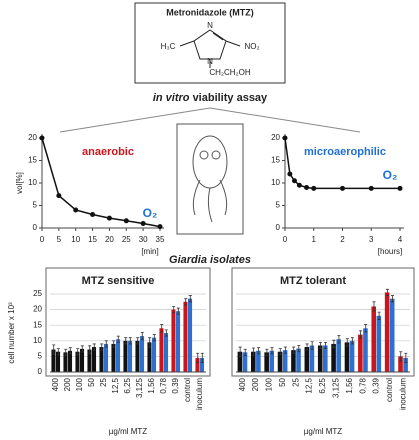 This screenshot has height=440, width=419. What do you see at coordinates (143, 239) in the screenshot?
I see `x-tick-label: 30` at bounding box center [143, 239].